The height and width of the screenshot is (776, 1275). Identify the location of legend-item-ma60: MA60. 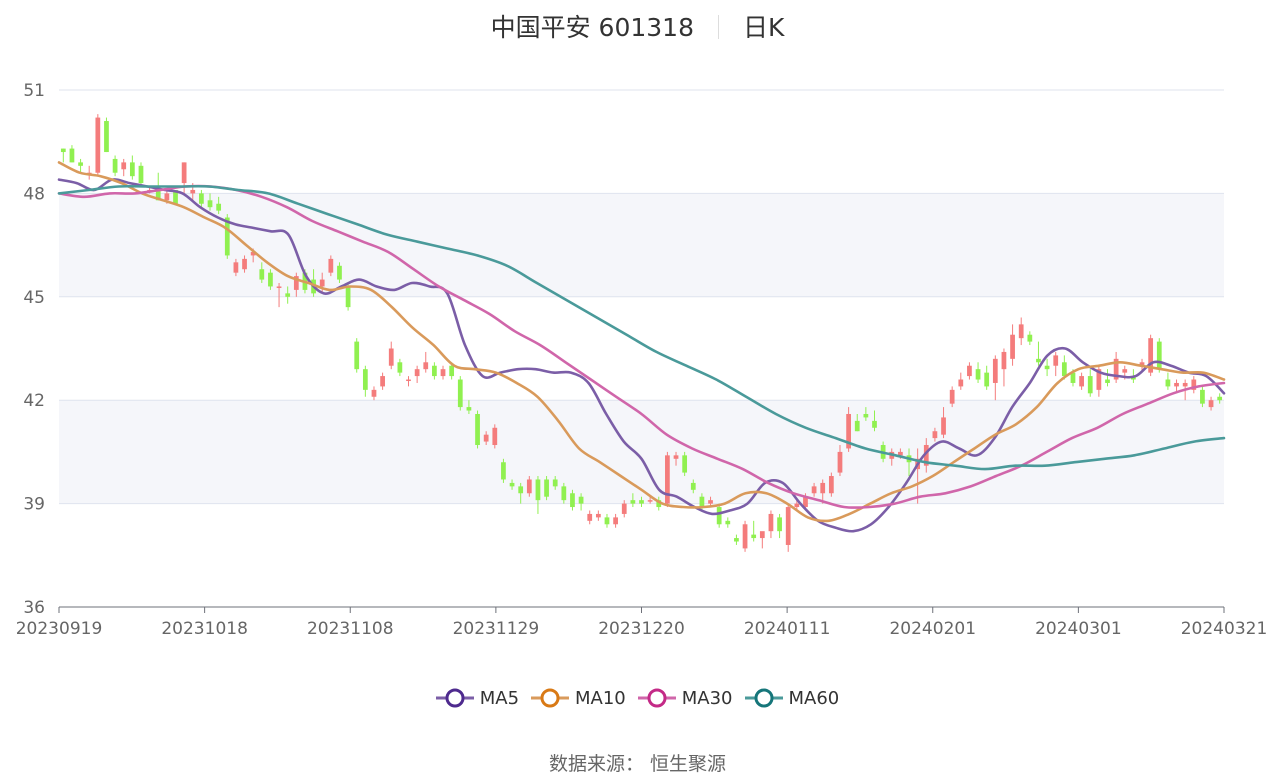
(791, 698).